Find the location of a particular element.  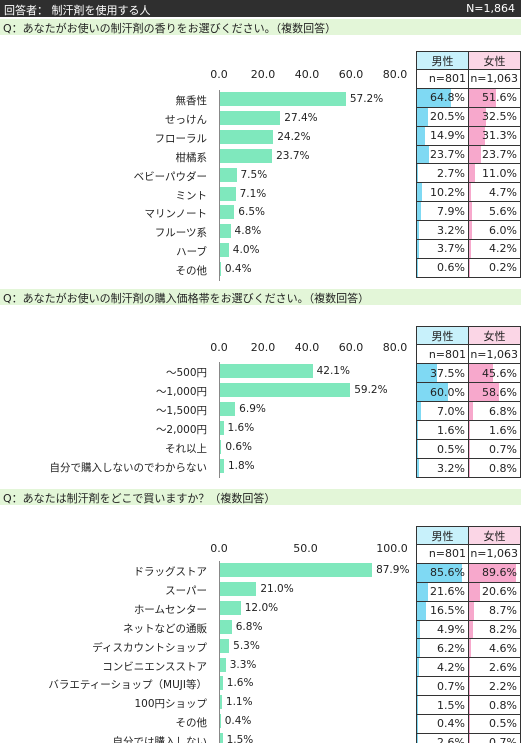

female-value: 89.6% is located at coordinates (499, 573).